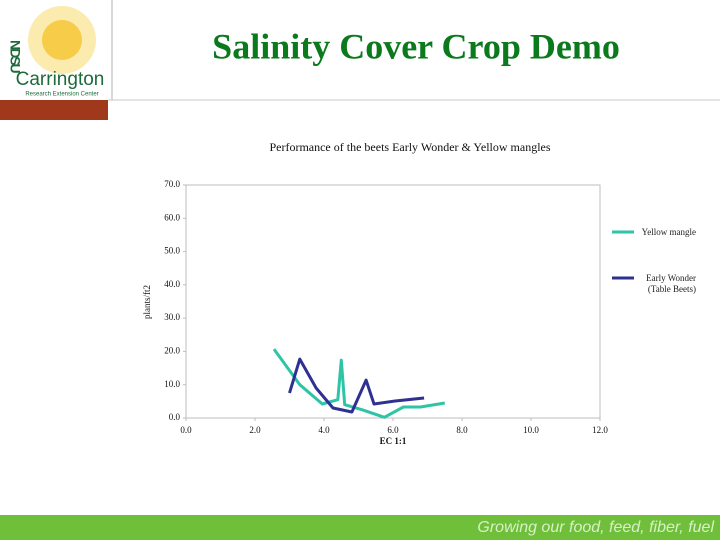 This screenshot has height=540, width=720. What do you see at coordinates (531, 430) in the screenshot?
I see `x-tick-label: 10.0` at bounding box center [531, 430].